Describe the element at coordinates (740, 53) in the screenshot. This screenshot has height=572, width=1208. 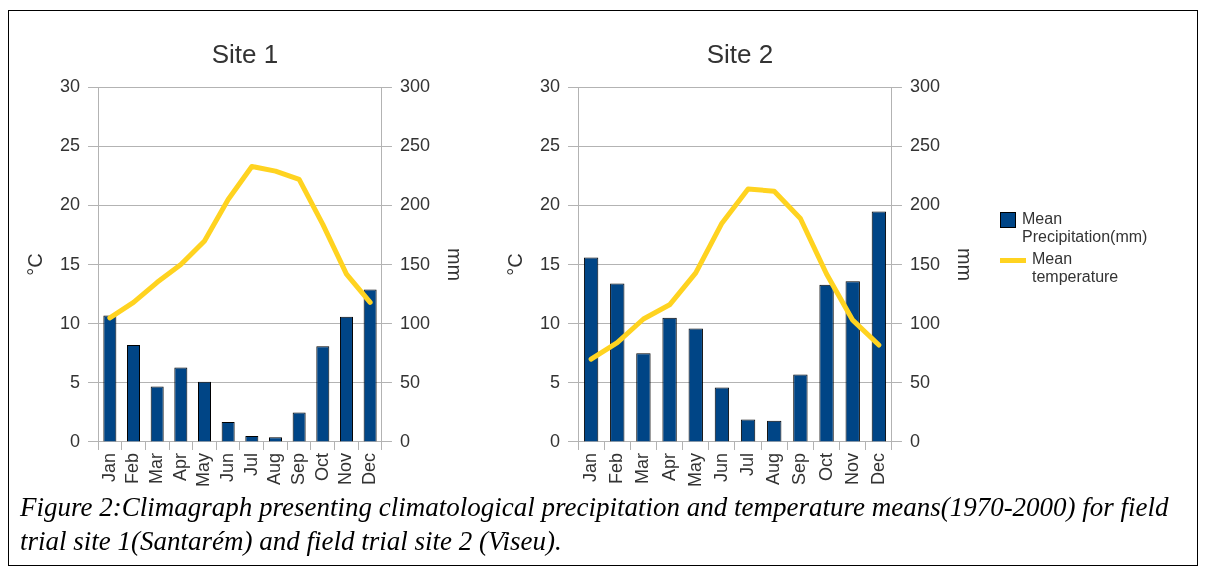
I see `chart-title: Site 2` at that location.